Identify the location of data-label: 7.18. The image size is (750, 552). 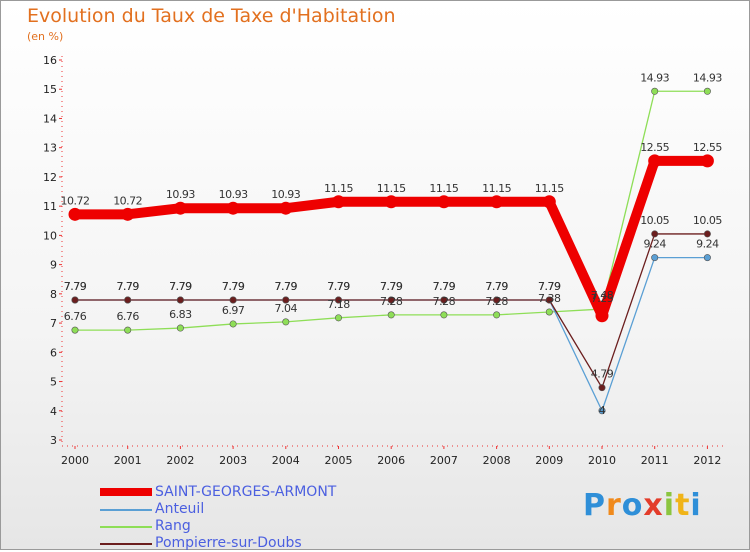
(338, 304).